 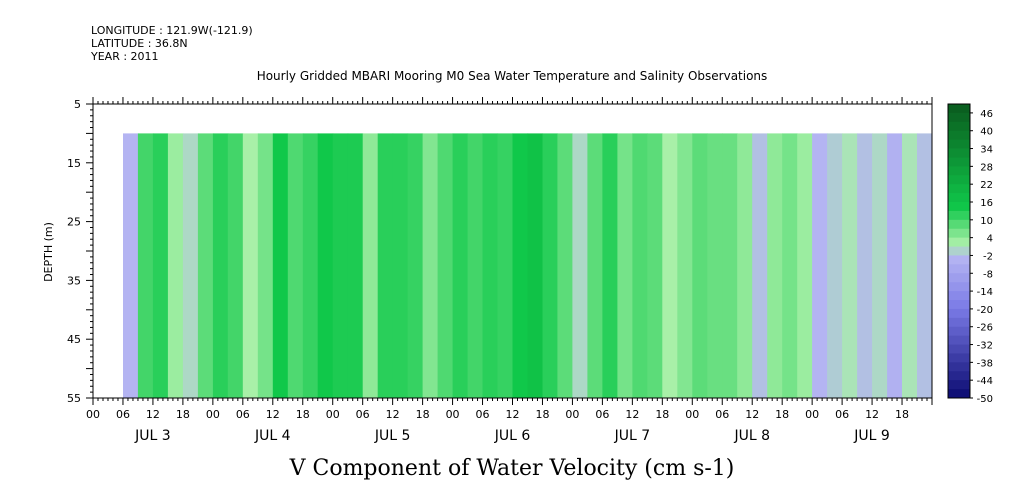 What do you see at coordinates (985, 381) in the screenshot?
I see `colorbar-label: -44` at bounding box center [985, 381].